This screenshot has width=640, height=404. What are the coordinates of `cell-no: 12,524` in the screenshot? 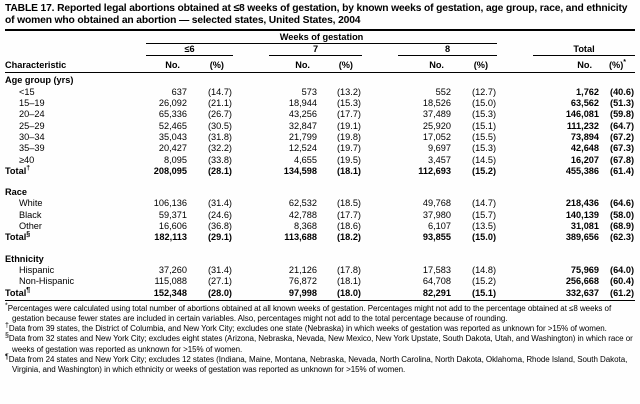 It's located at (302, 148).